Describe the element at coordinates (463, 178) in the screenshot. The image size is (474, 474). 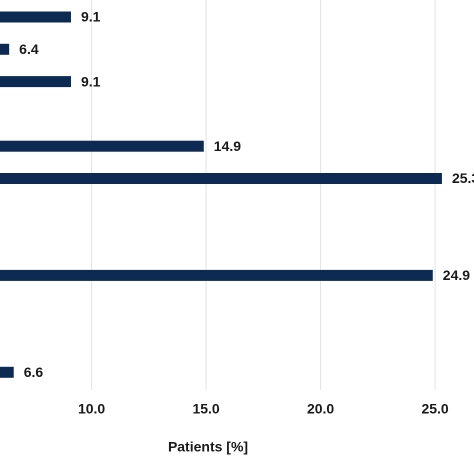
I see `data-label: 25.3` at that location.